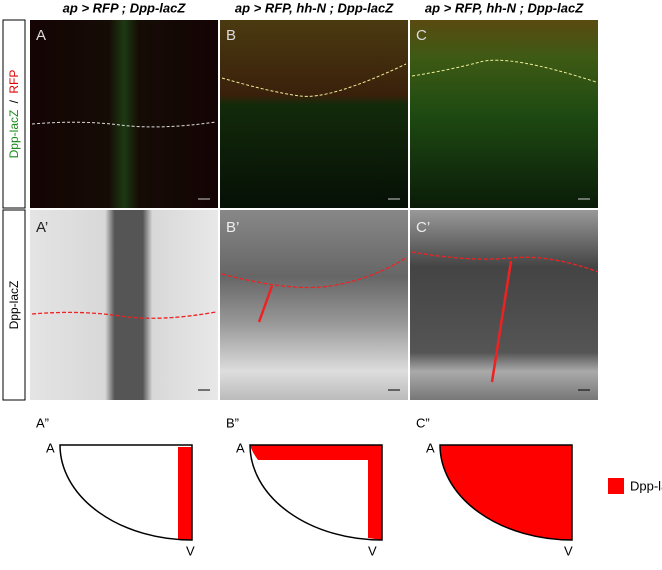 The width and height of the screenshot is (662, 570). Describe the element at coordinates (14, 134) in the screenshot. I see `row-label-green: Dpp-lacZ` at that location.